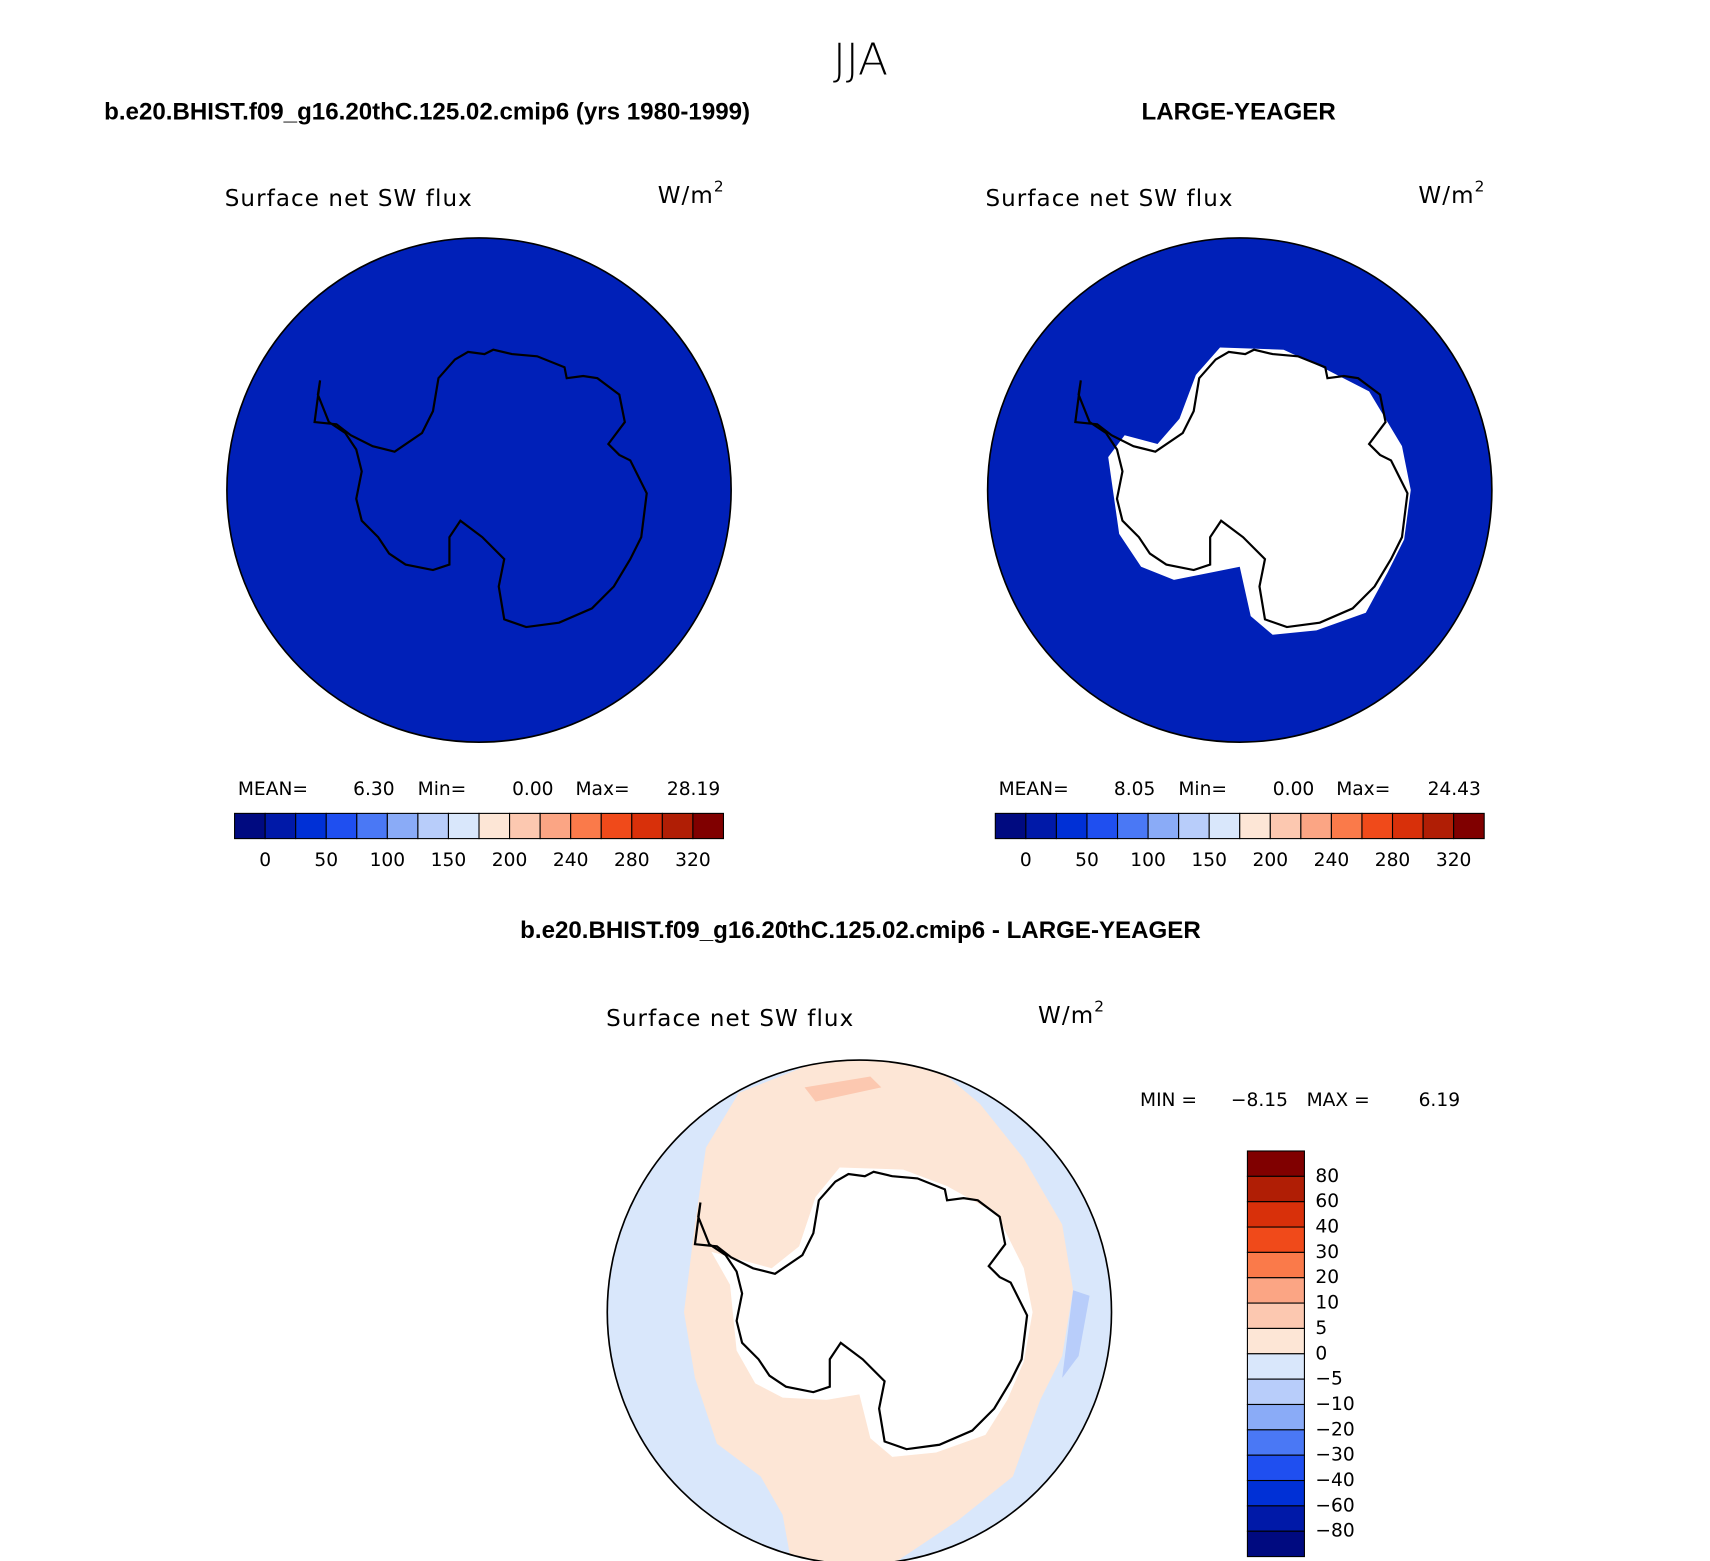 This screenshot has width=1710, height=1561. I want to click on stat-value: 28.19, so click(693, 789).